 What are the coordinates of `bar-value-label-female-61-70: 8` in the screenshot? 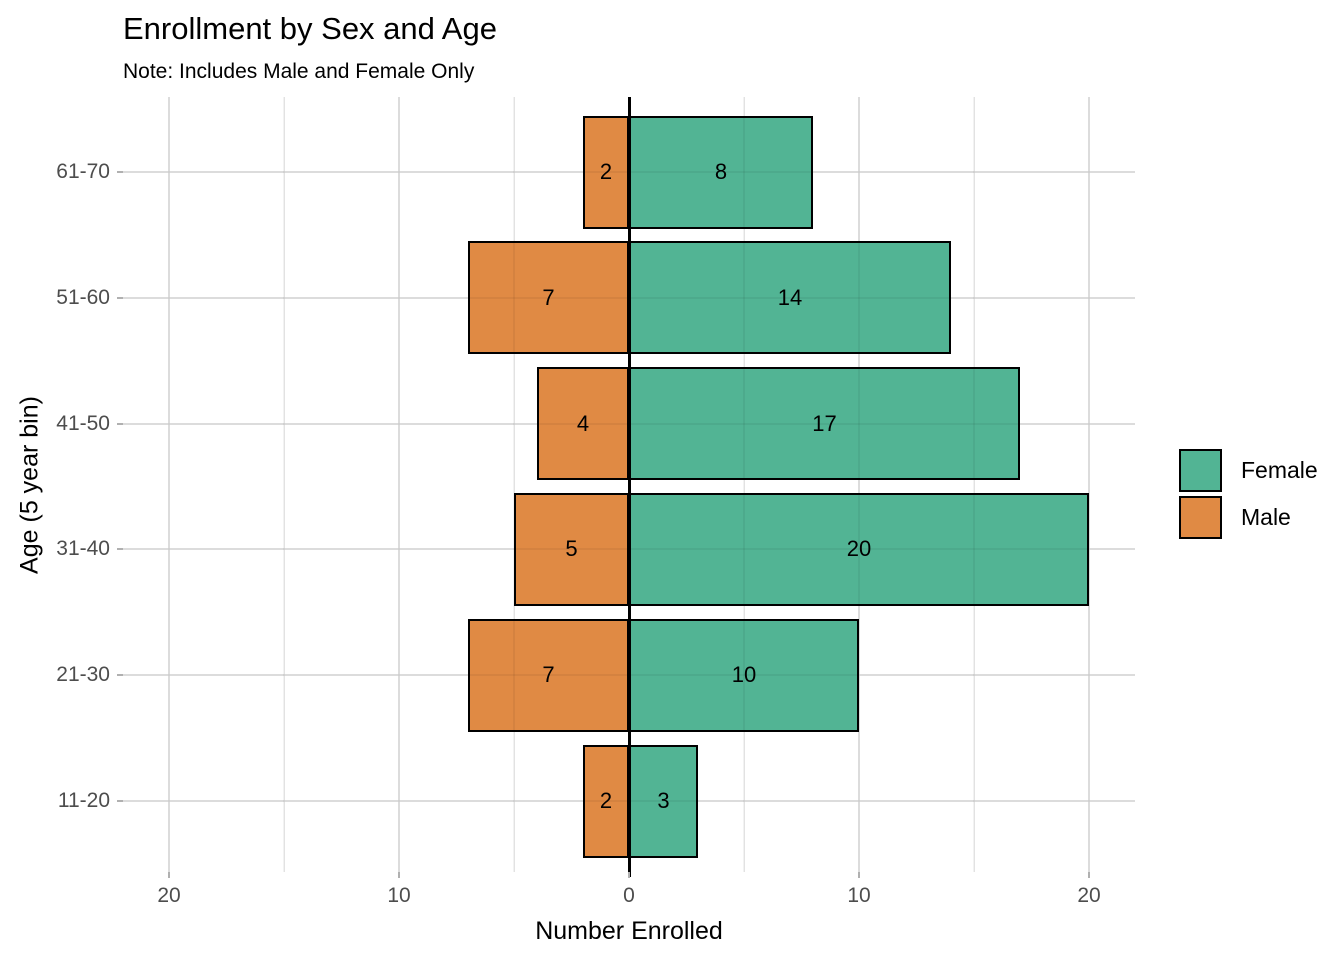 It's located at (721, 171).